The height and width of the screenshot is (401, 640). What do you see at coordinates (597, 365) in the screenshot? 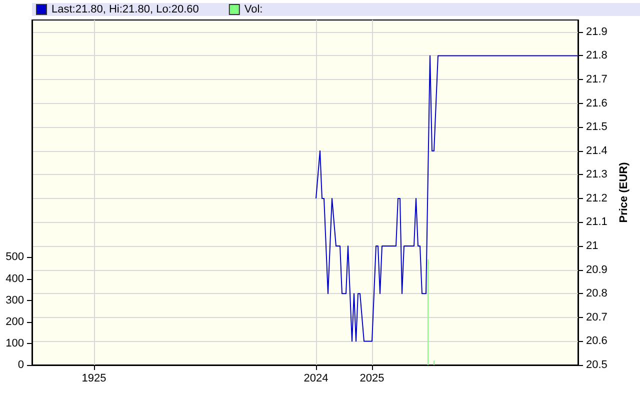
I see `y2-tick-label: 20.5` at bounding box center [597, 365].